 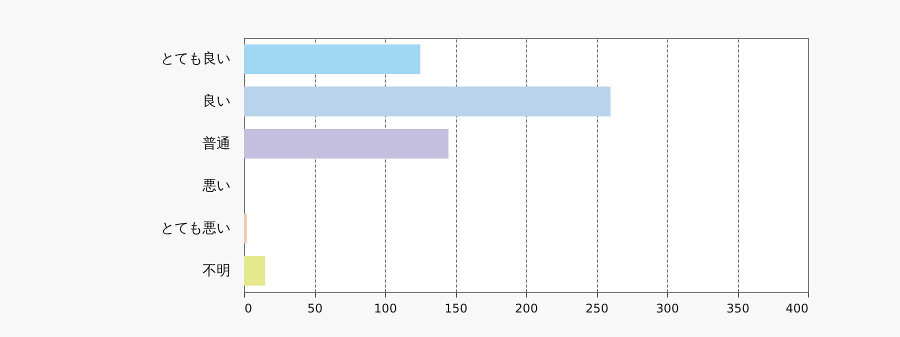 I want to click on x-tick-label: 150, so click(x=456, y=309).